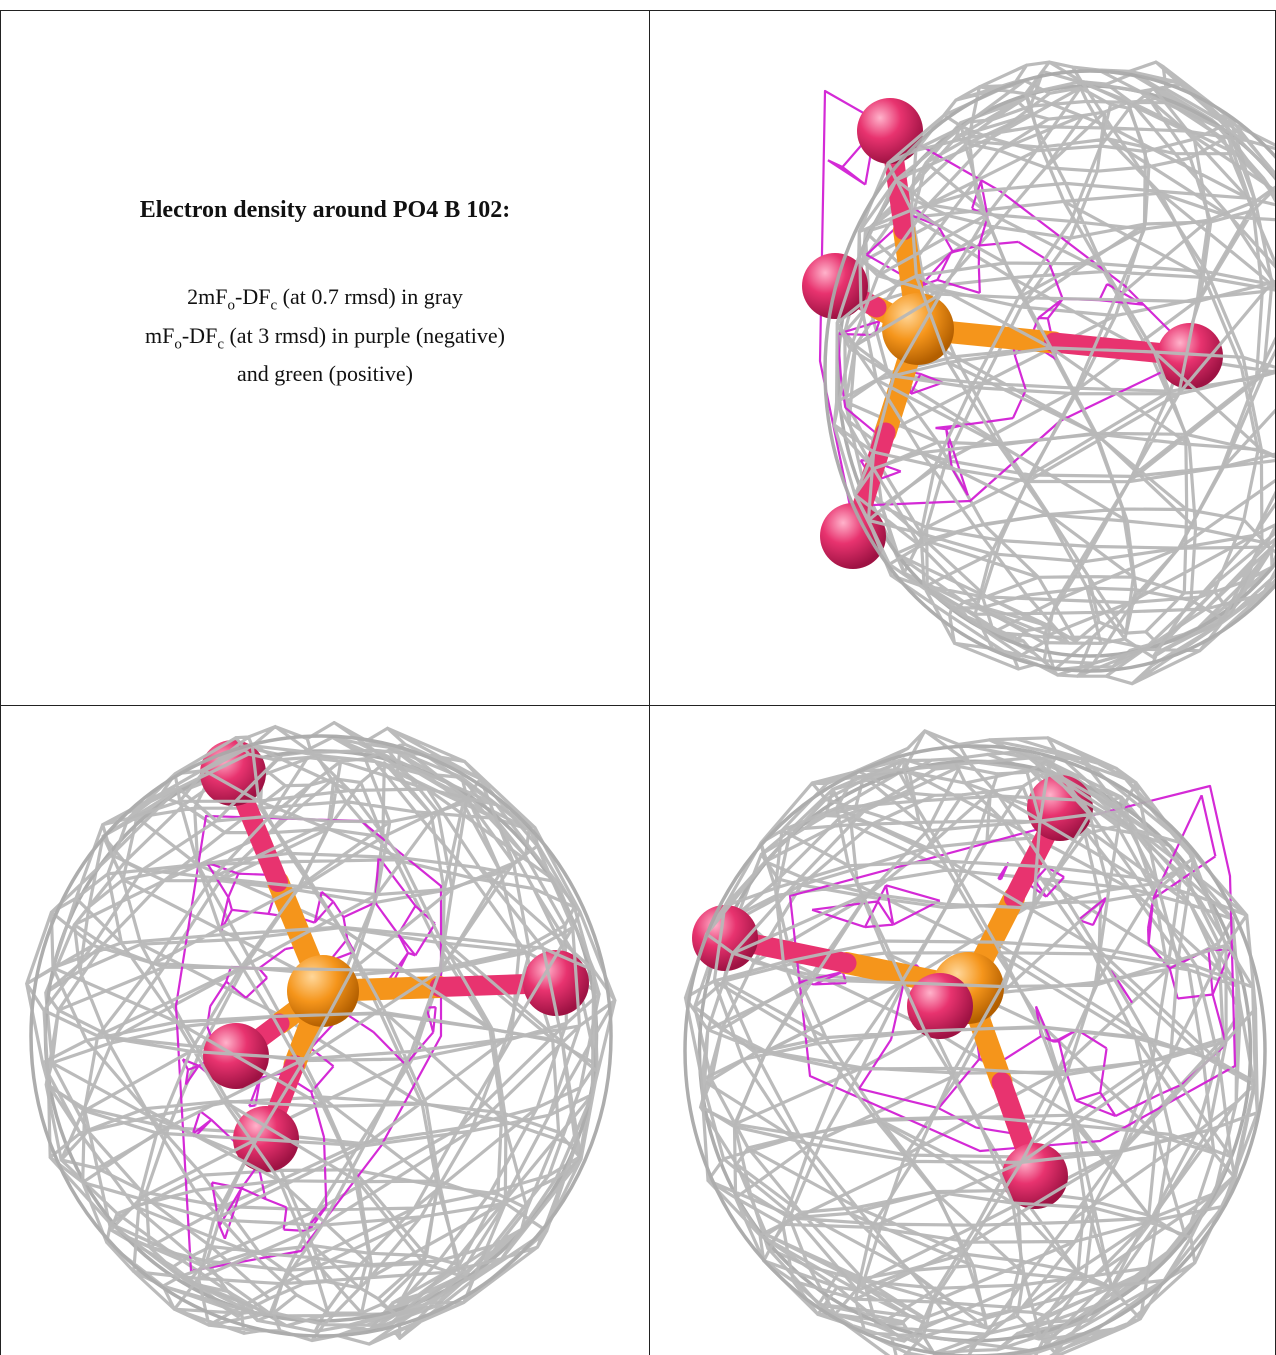 This screenshot has width=1276, height=1355. I want to click on table-border-left, so click(0, 682).